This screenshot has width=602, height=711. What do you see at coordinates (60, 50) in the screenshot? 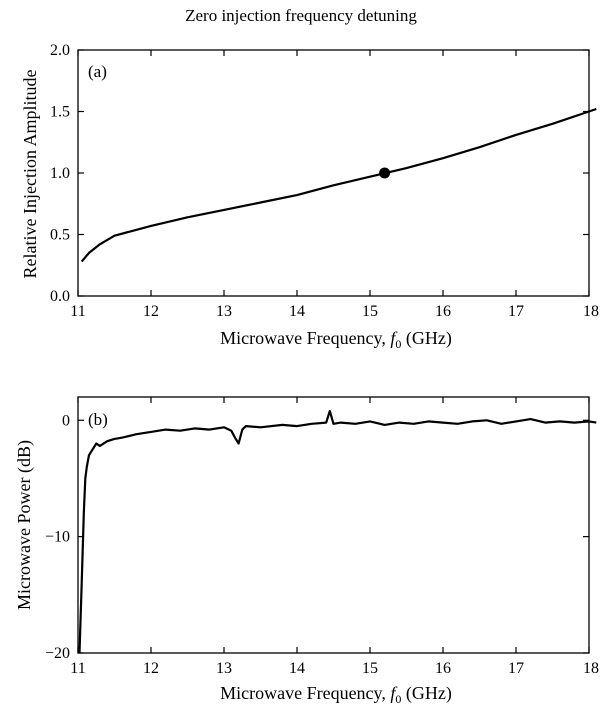
I see `y-tick-label: 2.0` at bounding box center [60, 50].